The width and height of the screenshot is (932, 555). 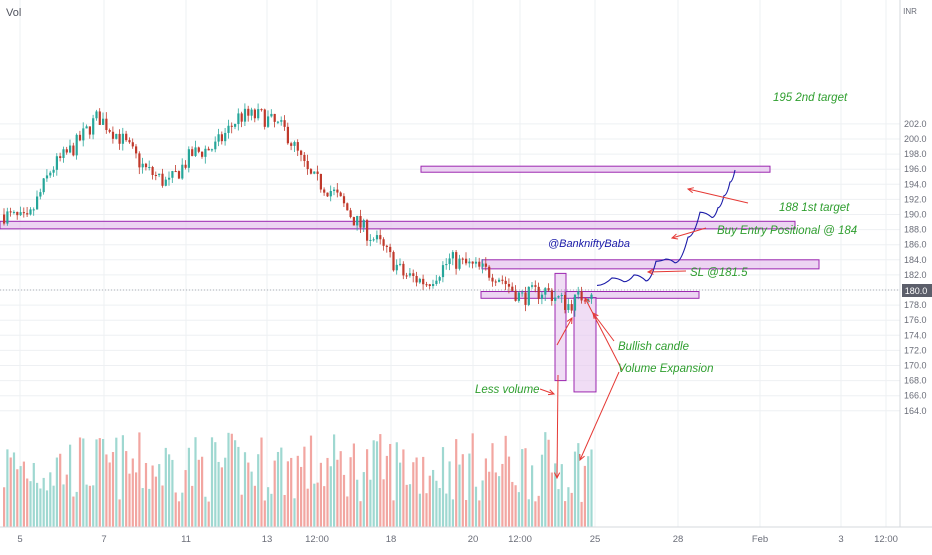 What do you see at coordinates (814, 208) in the screenshot?
I see `annotation-label: 188 1st target` at bounding box center [814, 208].